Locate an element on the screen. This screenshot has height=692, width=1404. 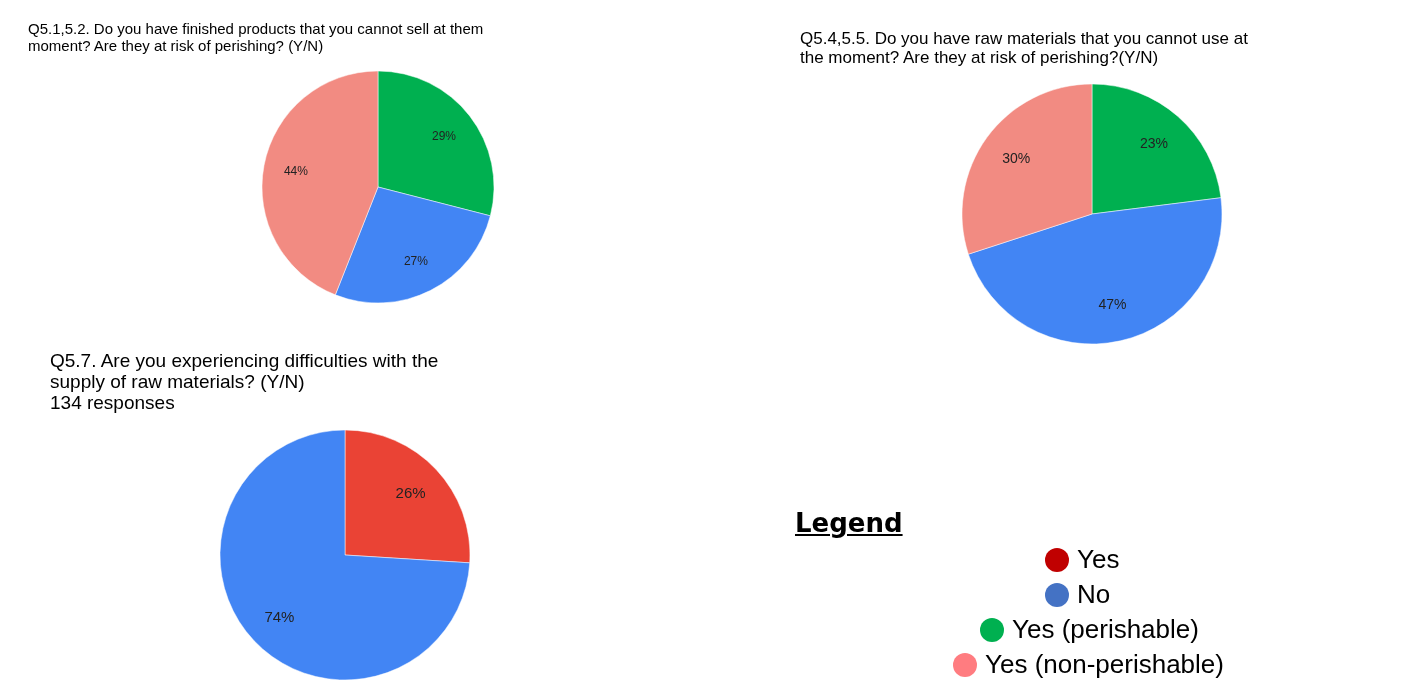
category-label: Yes is located at coordinates (1098, 559).